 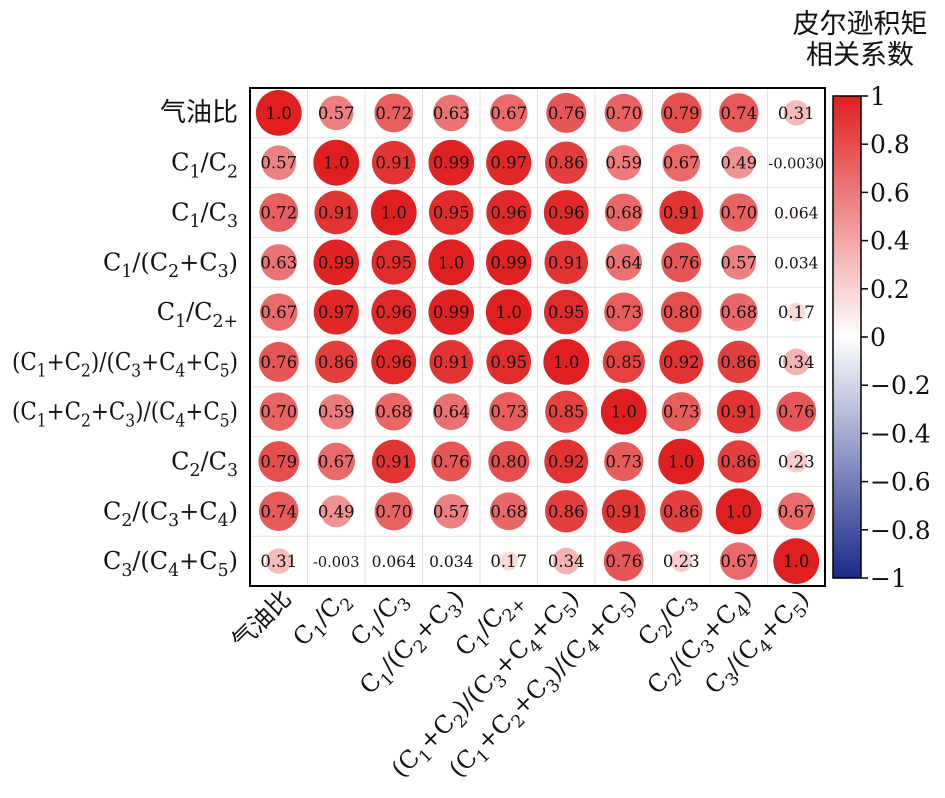 I want to click on row-label: C1​/C2+​, so click(x=197, y=315).